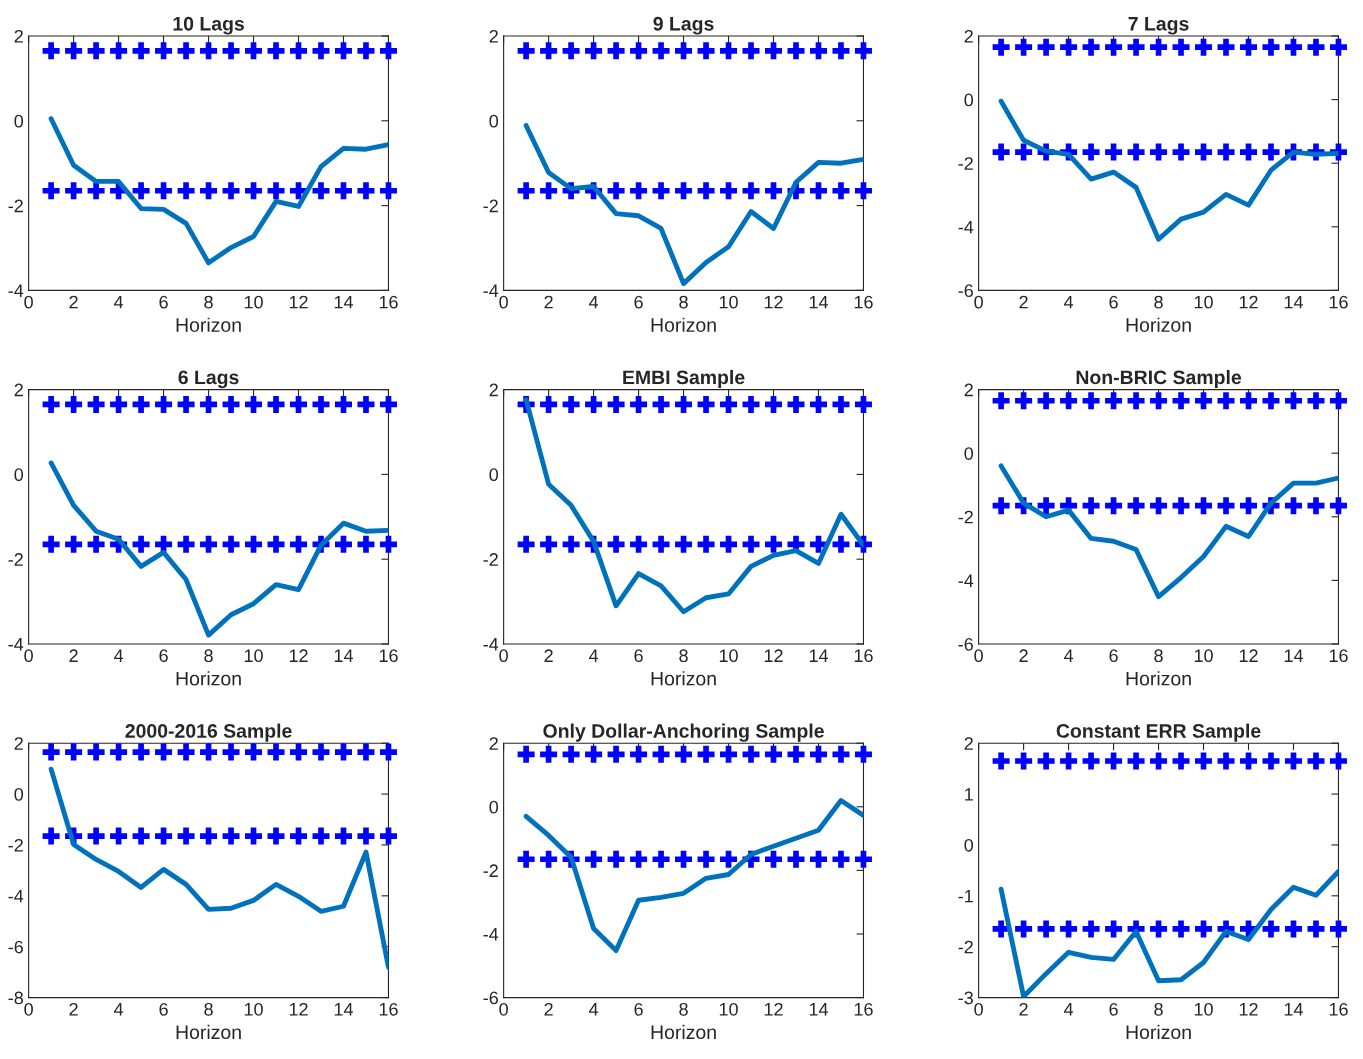  I want to click on chart-title: 2000-2016 Sample, so click(208, 732).